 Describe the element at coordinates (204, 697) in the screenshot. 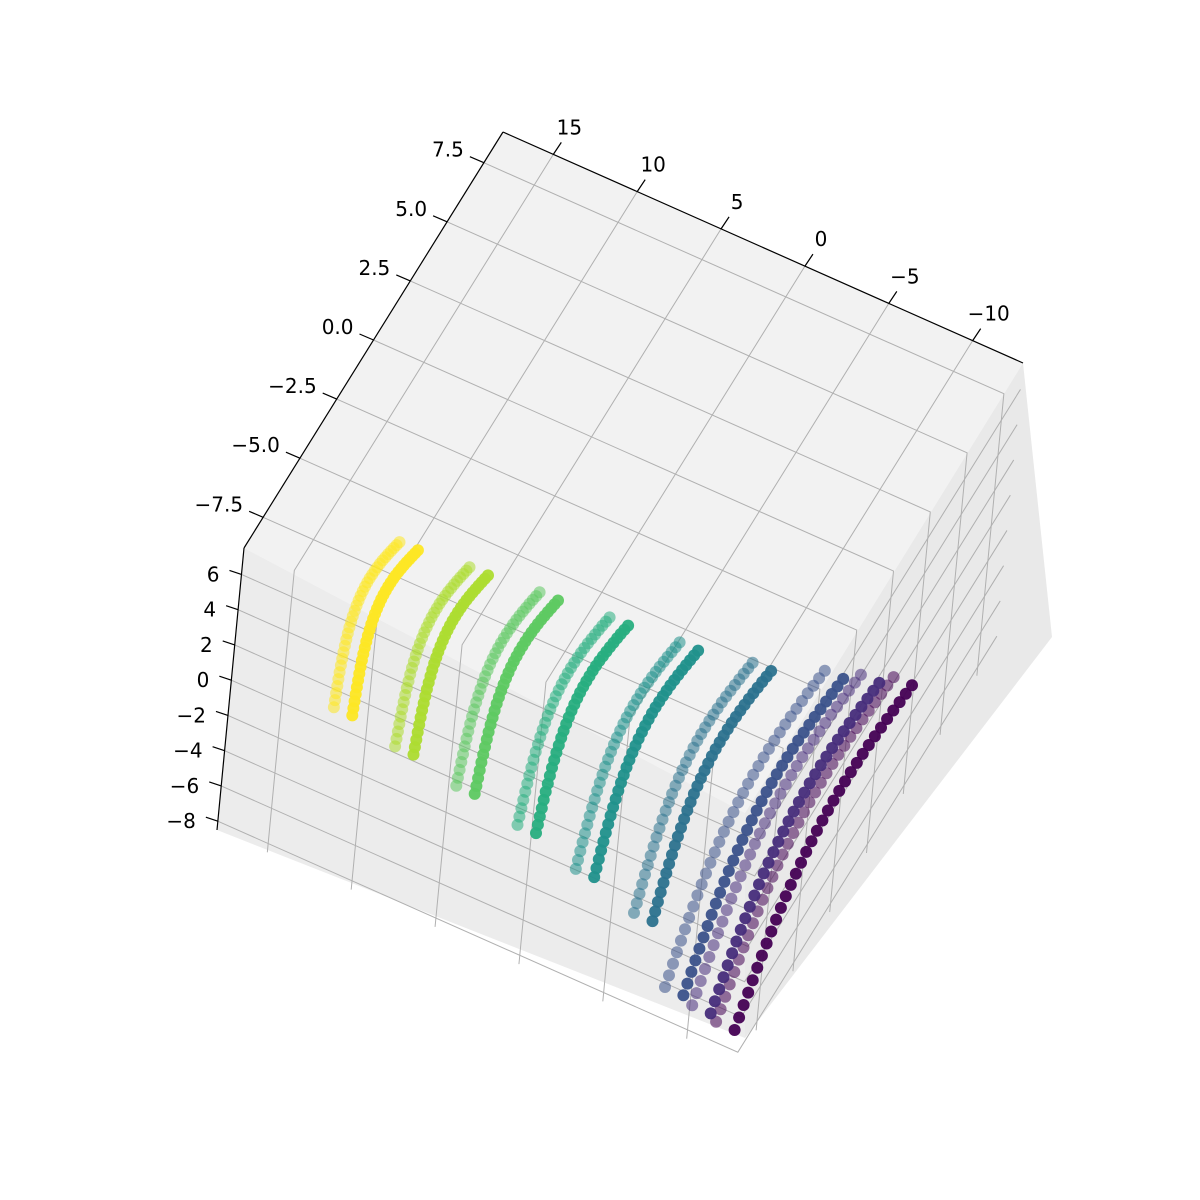

I see `z-axis-ticks: 6 4 2 0 −2 −4 −6 −8` at that location.